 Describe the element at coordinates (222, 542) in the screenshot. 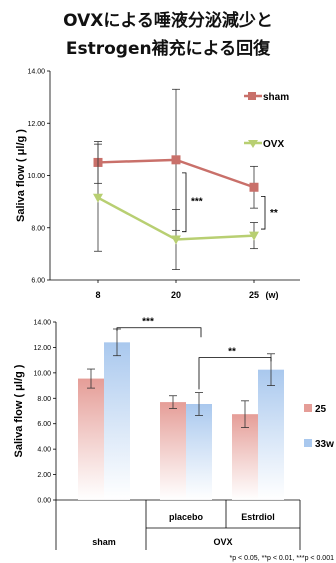

I see `group-label-ovx: OVX` at that location.